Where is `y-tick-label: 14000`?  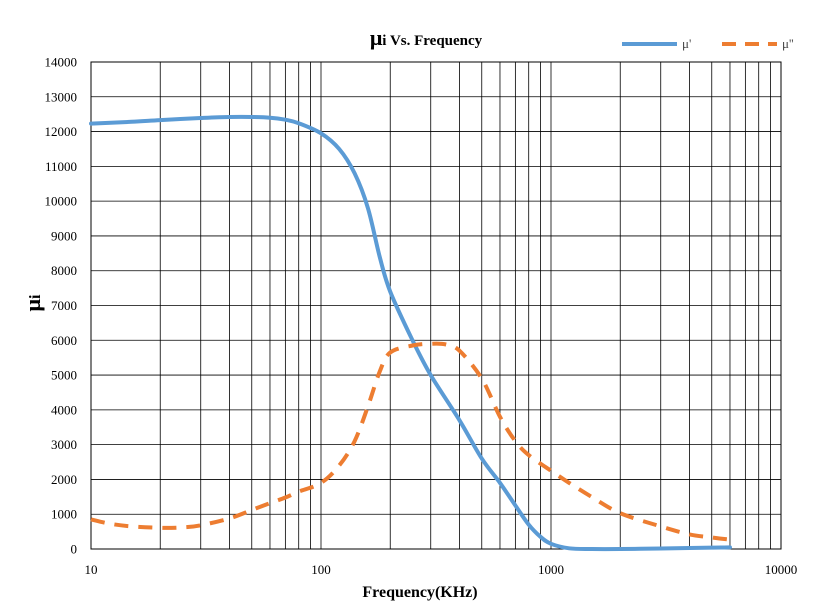
y-tick-label: 14000 is located at coordinates (61, 62).